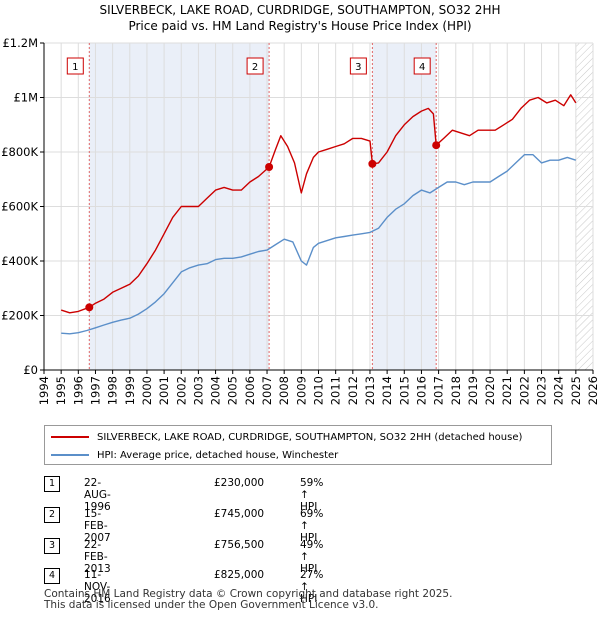 Image resolution: width=600 pixels, height=620 pixels. I want to click on x-tick-label: 1996, so click(78, 390).